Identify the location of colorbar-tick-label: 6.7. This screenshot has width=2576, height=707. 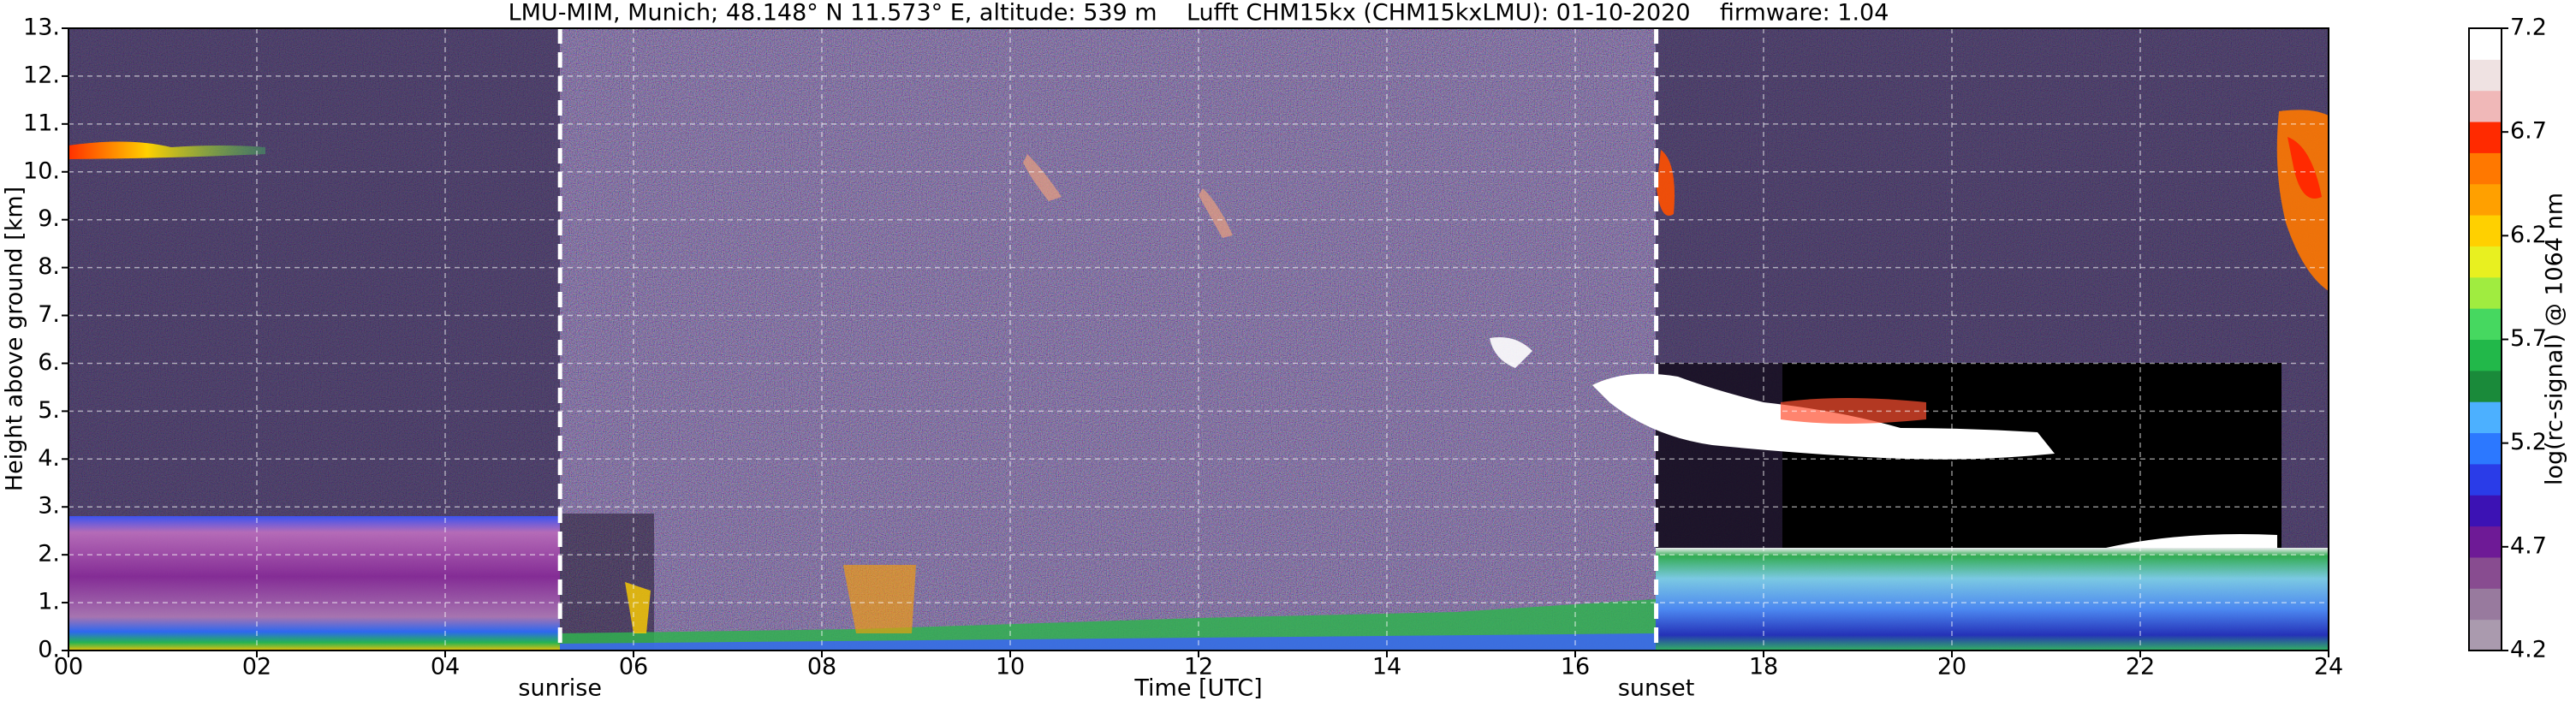
(2529, 131).